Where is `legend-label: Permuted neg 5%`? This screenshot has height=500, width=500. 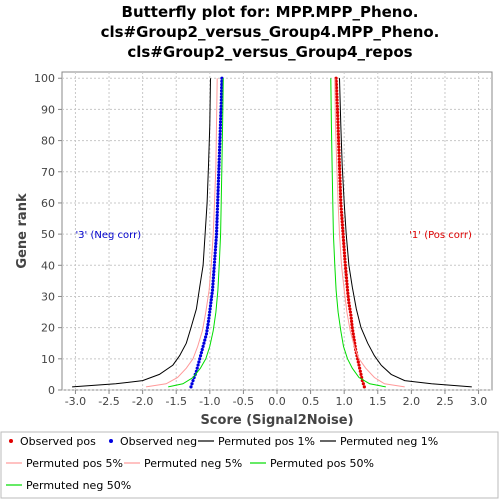
legend-label: Permuted neg 5% is located at coordinates (193, 463).